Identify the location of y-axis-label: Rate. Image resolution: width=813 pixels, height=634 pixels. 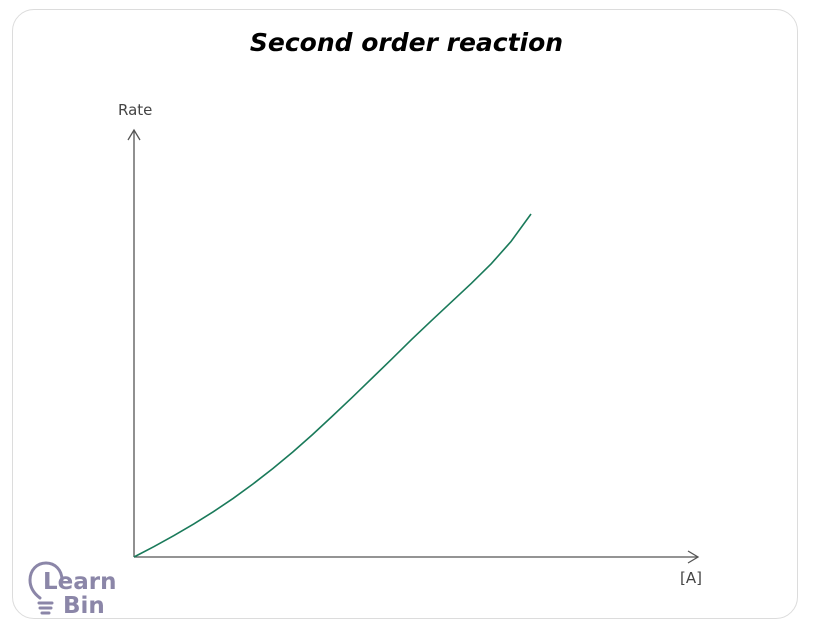
(135, 110).